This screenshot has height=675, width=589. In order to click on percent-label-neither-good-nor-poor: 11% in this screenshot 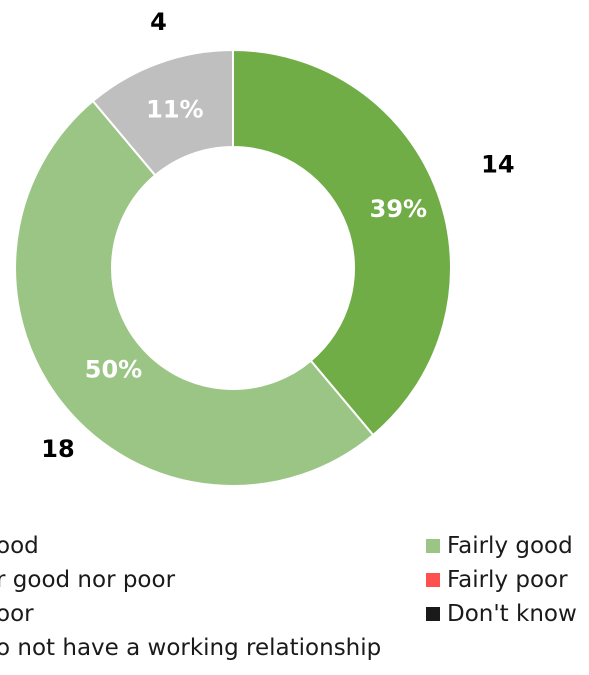, I will do `click(174, 109)`.